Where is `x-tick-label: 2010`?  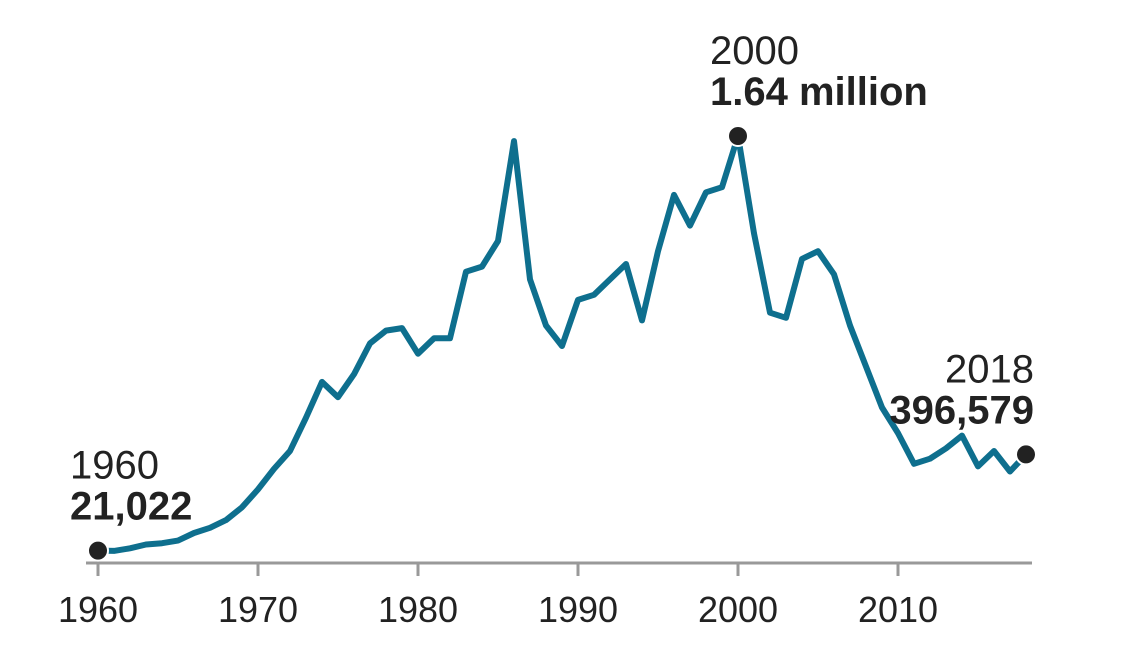 x-tick-label: 2010 is located at coordinates (898, 609).